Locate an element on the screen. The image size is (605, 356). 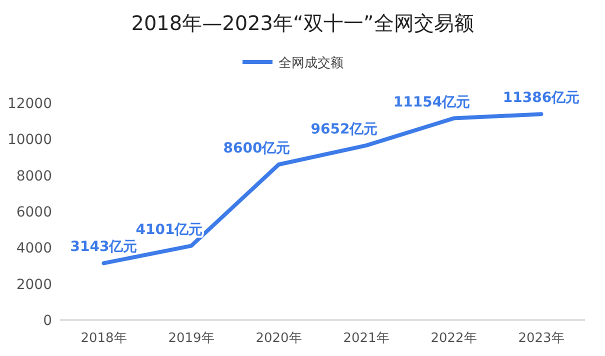
legend-label: 全网成交额 is located at coordinates (311, 63).